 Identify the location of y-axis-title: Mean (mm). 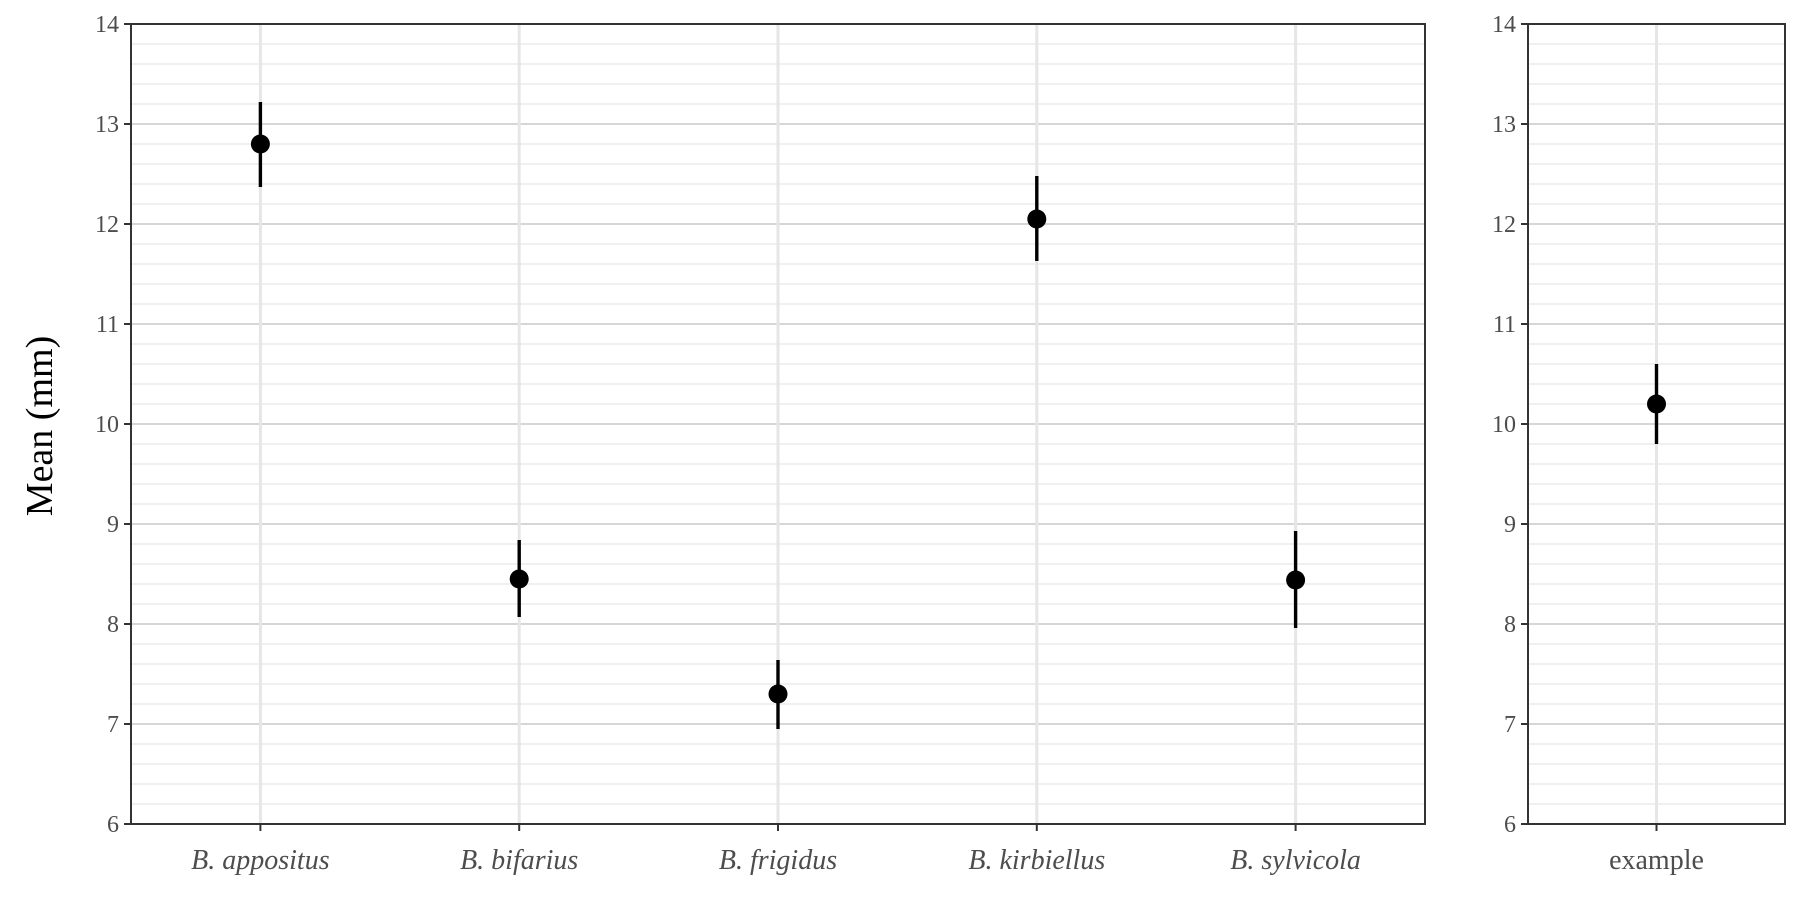
(40, 426).